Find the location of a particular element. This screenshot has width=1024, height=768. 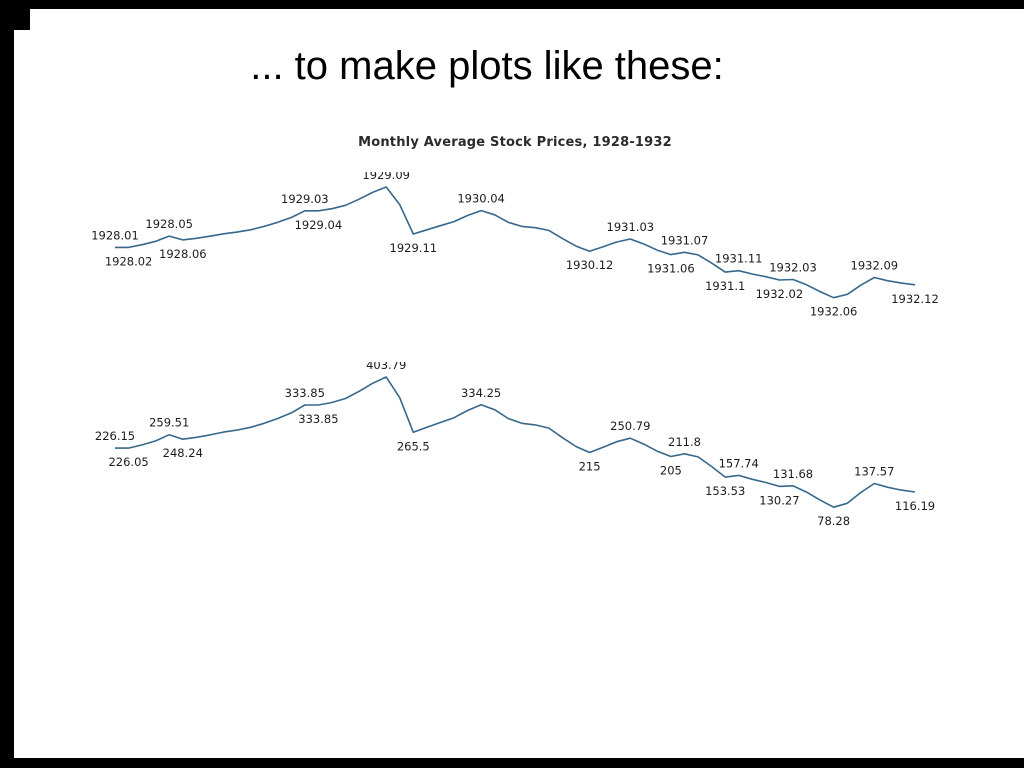

point-label: 1931.06 is located at coordinates (671, 269).